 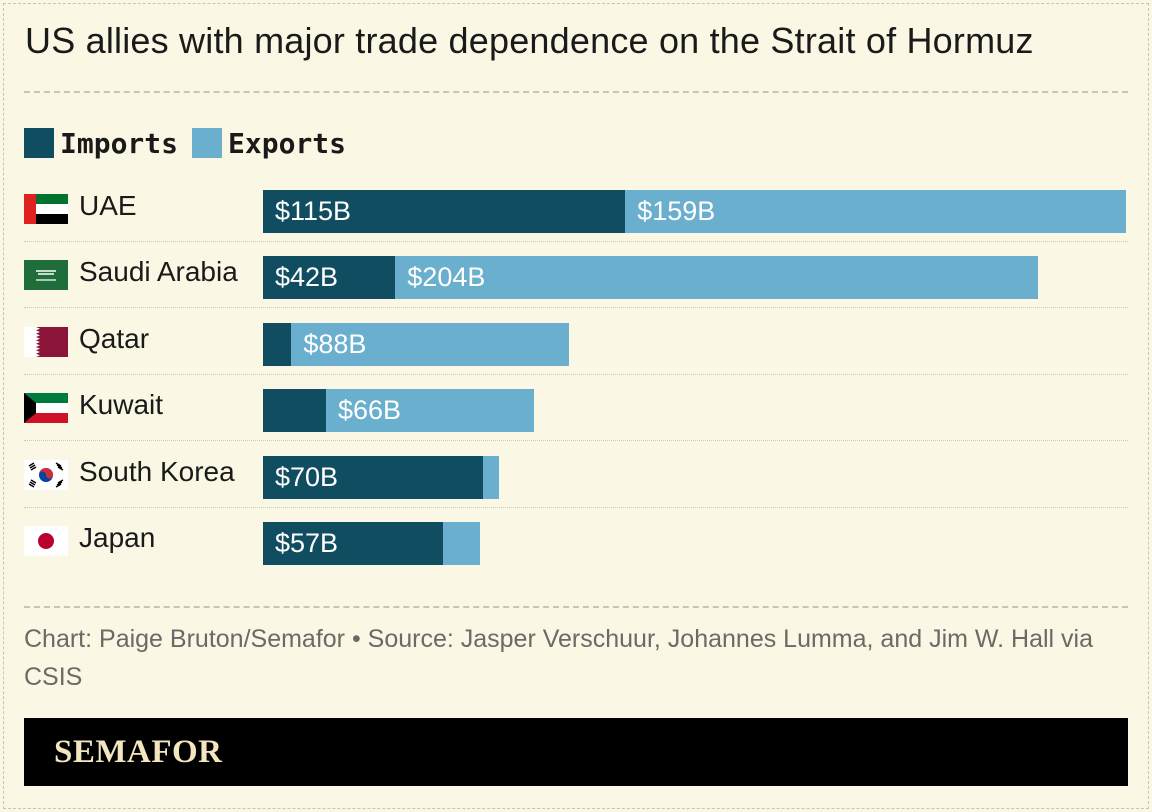 What do you see at coordinates (46, 474) in the screenshot?
I see `south-korea-flag-icon` at bounding box center [46, 474].